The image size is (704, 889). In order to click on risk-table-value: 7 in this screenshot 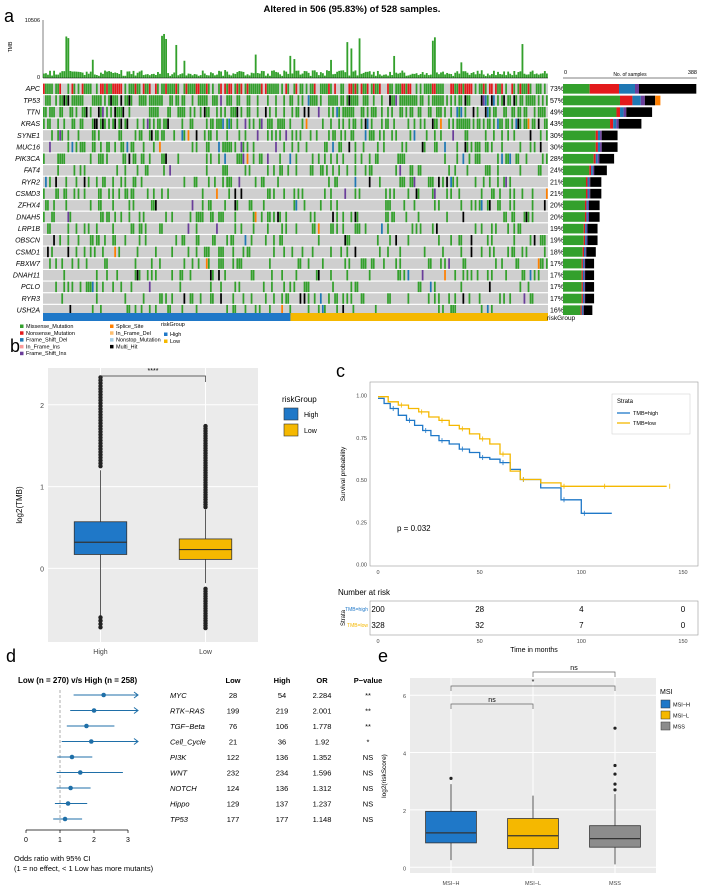, I will do `click(581, 625)`.